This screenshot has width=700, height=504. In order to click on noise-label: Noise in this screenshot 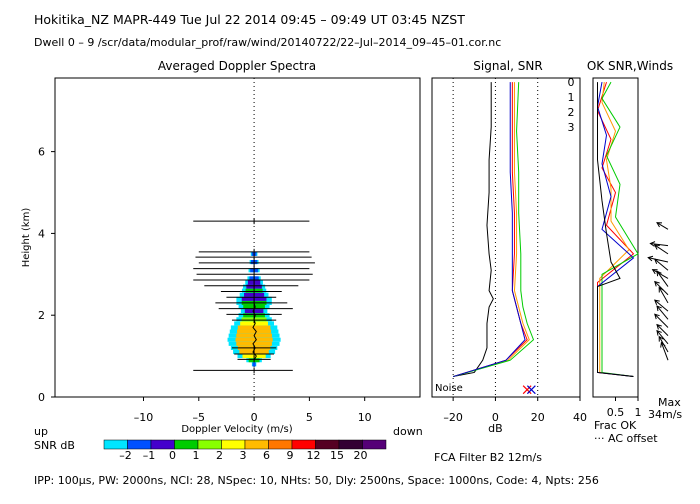, I will do `click(449, 388)`.